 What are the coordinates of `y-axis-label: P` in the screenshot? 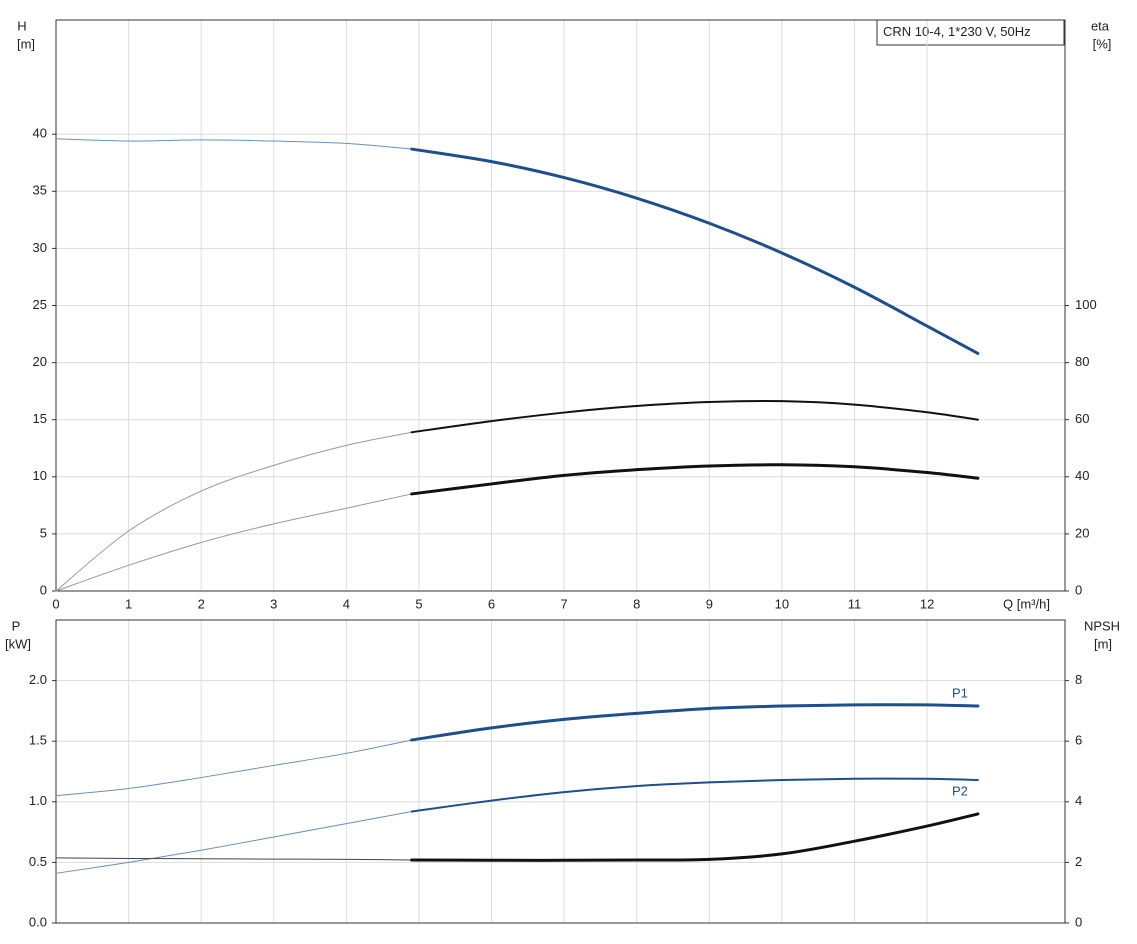 It's located at (16, 625).